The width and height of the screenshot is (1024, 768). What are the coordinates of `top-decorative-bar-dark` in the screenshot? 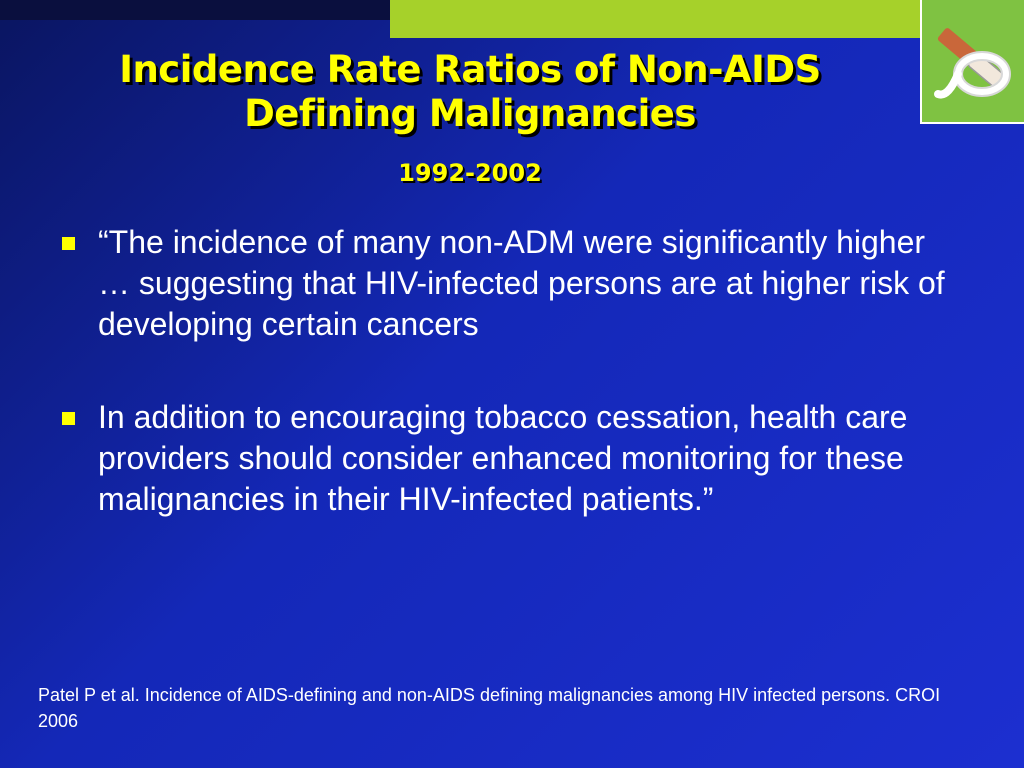 It's located at (195, 10).